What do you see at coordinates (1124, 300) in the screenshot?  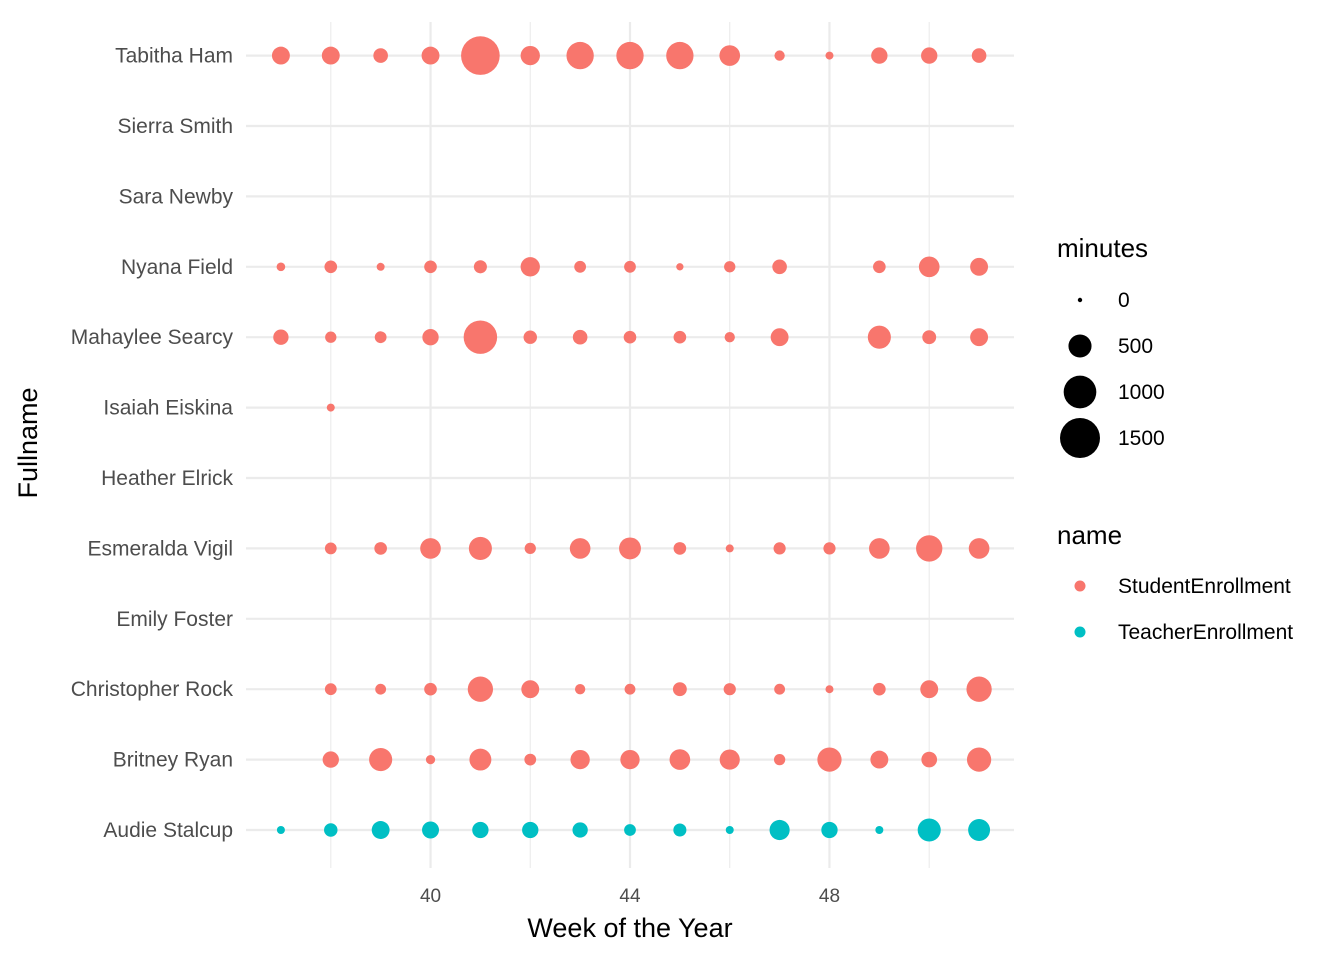 I see `size-legend-label: 0` at bounding box center [1124, 300].